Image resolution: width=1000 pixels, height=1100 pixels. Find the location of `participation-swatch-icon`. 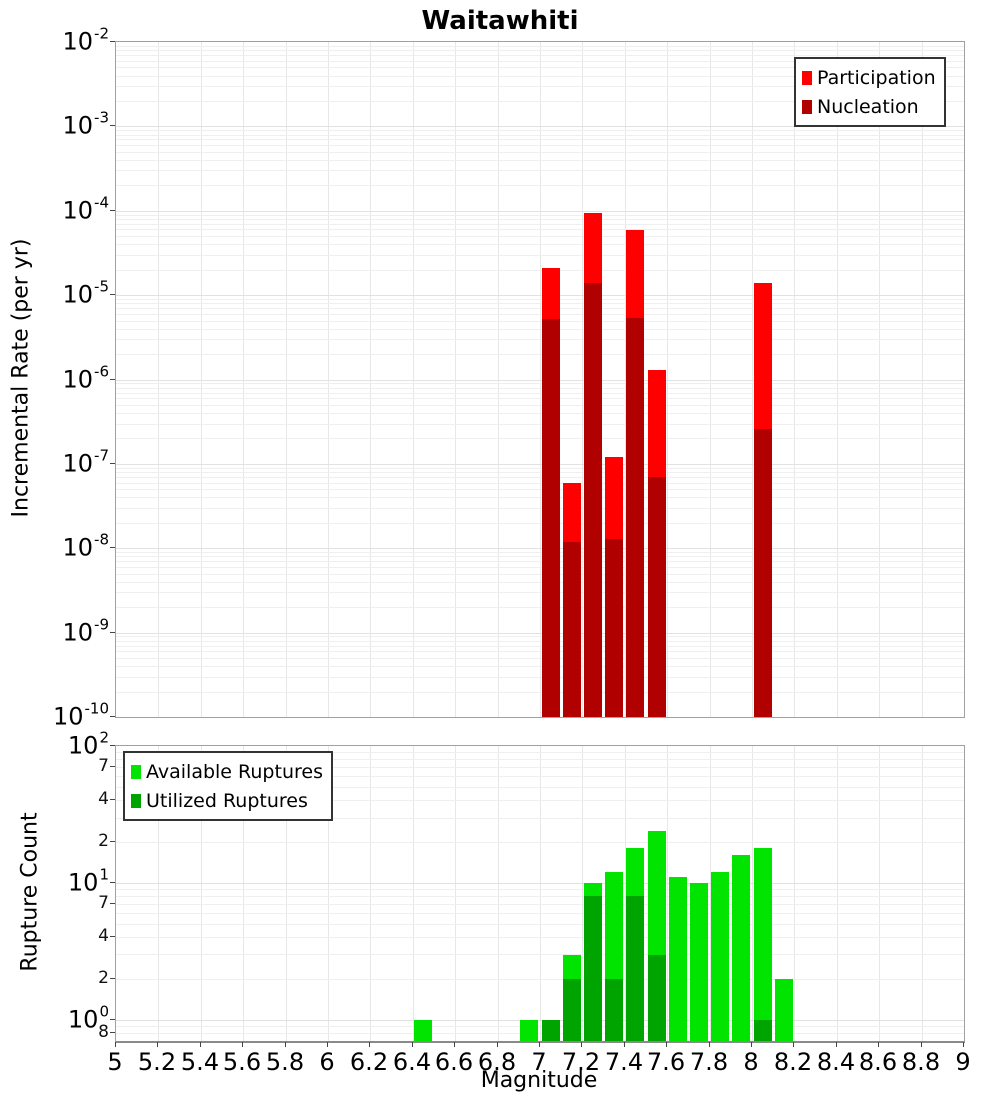

participation-swatch-icon is located at coordinates (807, 77).